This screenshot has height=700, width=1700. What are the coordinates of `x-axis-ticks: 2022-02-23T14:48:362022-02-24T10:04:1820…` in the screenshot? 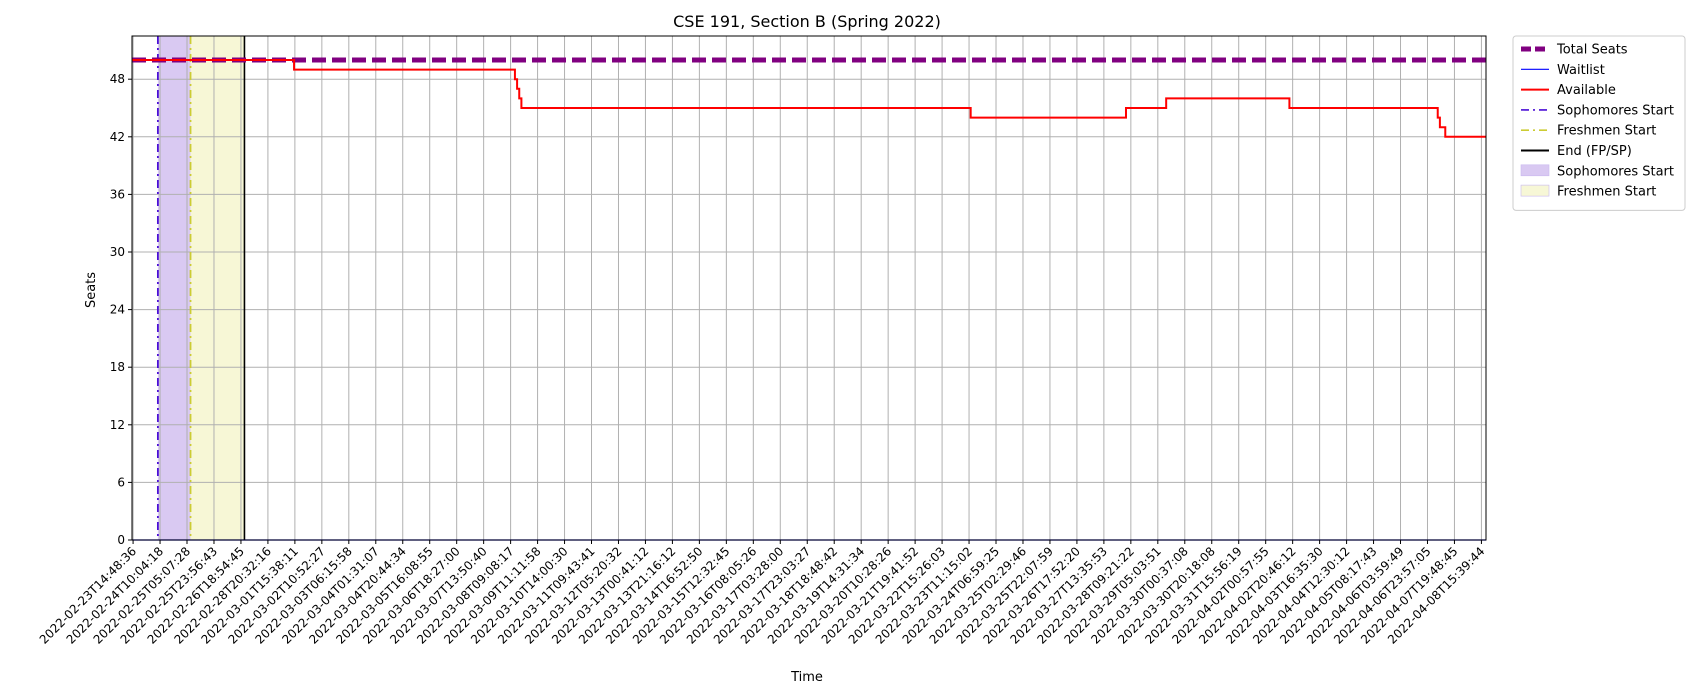 It's located at (762, 593).